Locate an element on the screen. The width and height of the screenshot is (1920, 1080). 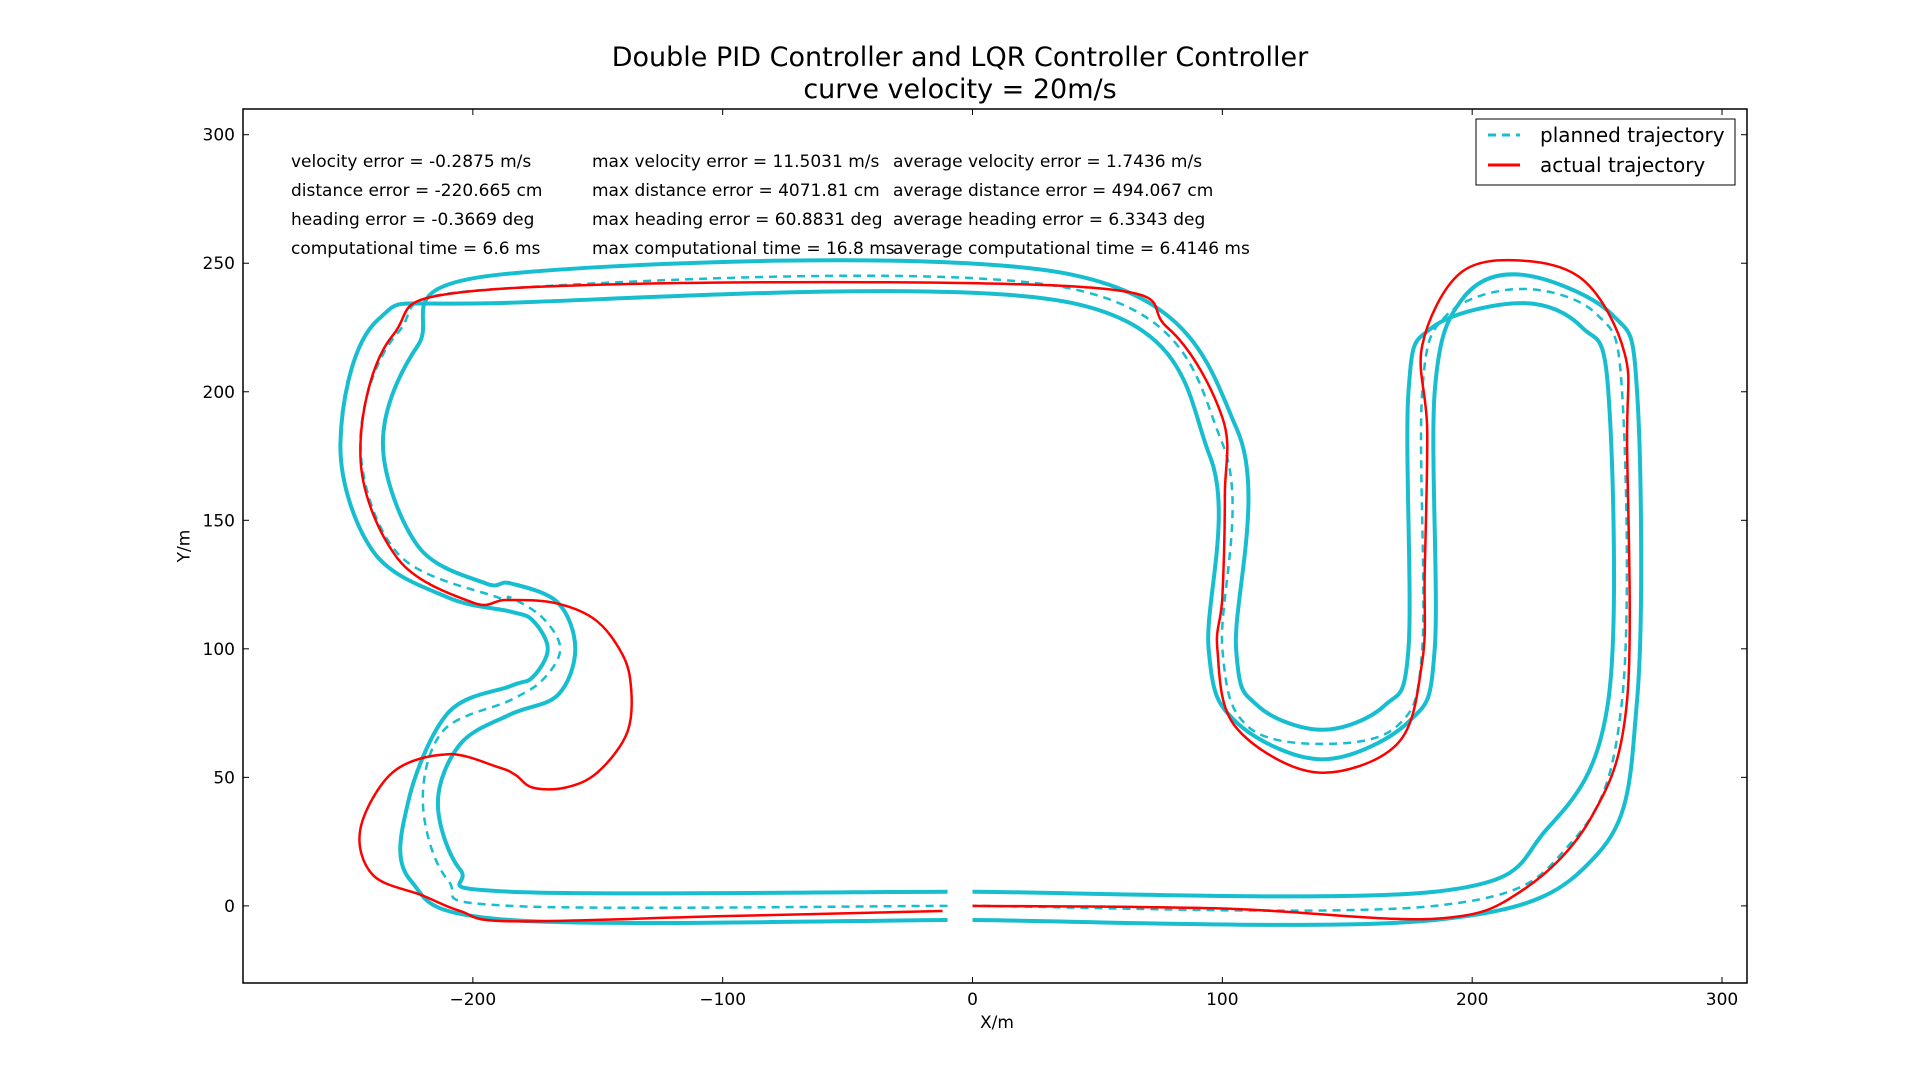
stat-text: average distance error = 494.067 cm is located at coordinates (1053, 191).